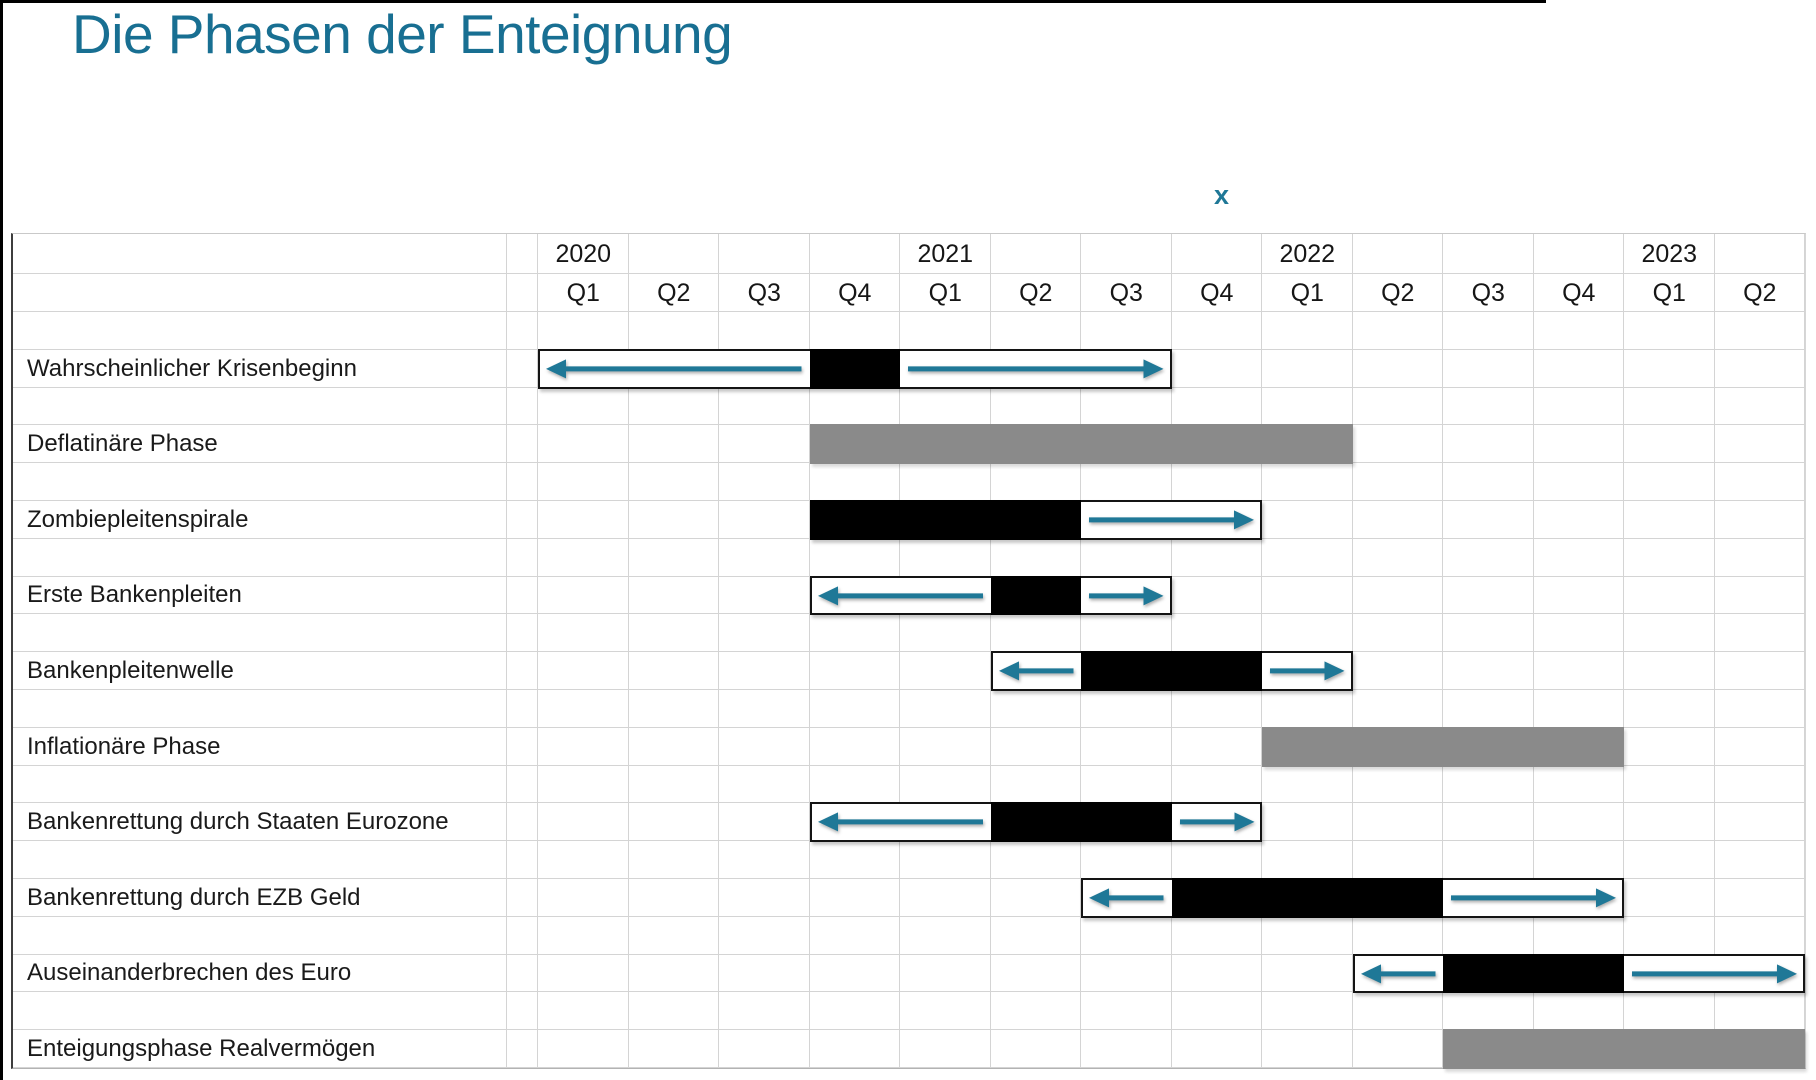  I want to click on row-label: Enteigungsphase Realvermögen, so click(201, 1049).